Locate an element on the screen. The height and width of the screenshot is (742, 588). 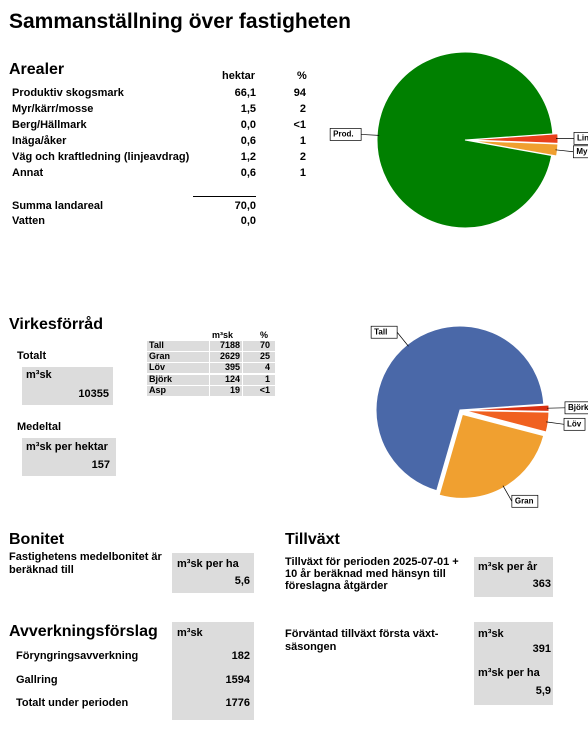
row-value: 1,5 is located at coordinates (248, 109).